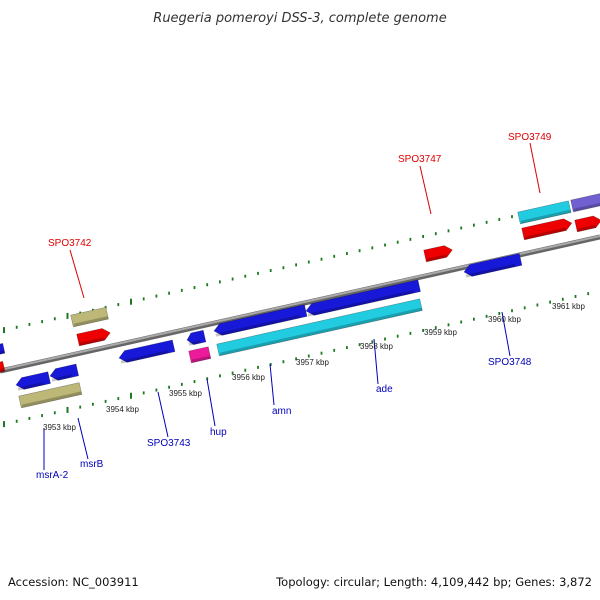  I want to click on accession-text: Accession: NC_003911, so click(73, 582).